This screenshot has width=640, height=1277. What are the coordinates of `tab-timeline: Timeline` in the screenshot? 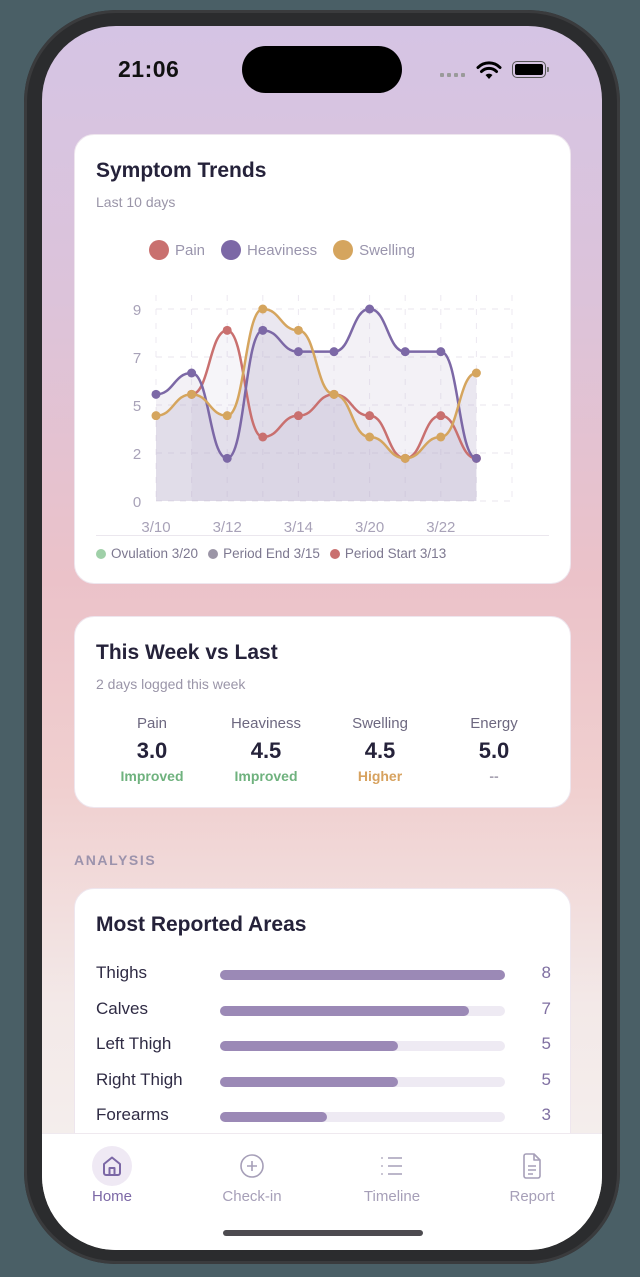 It's located at (392, 1175).